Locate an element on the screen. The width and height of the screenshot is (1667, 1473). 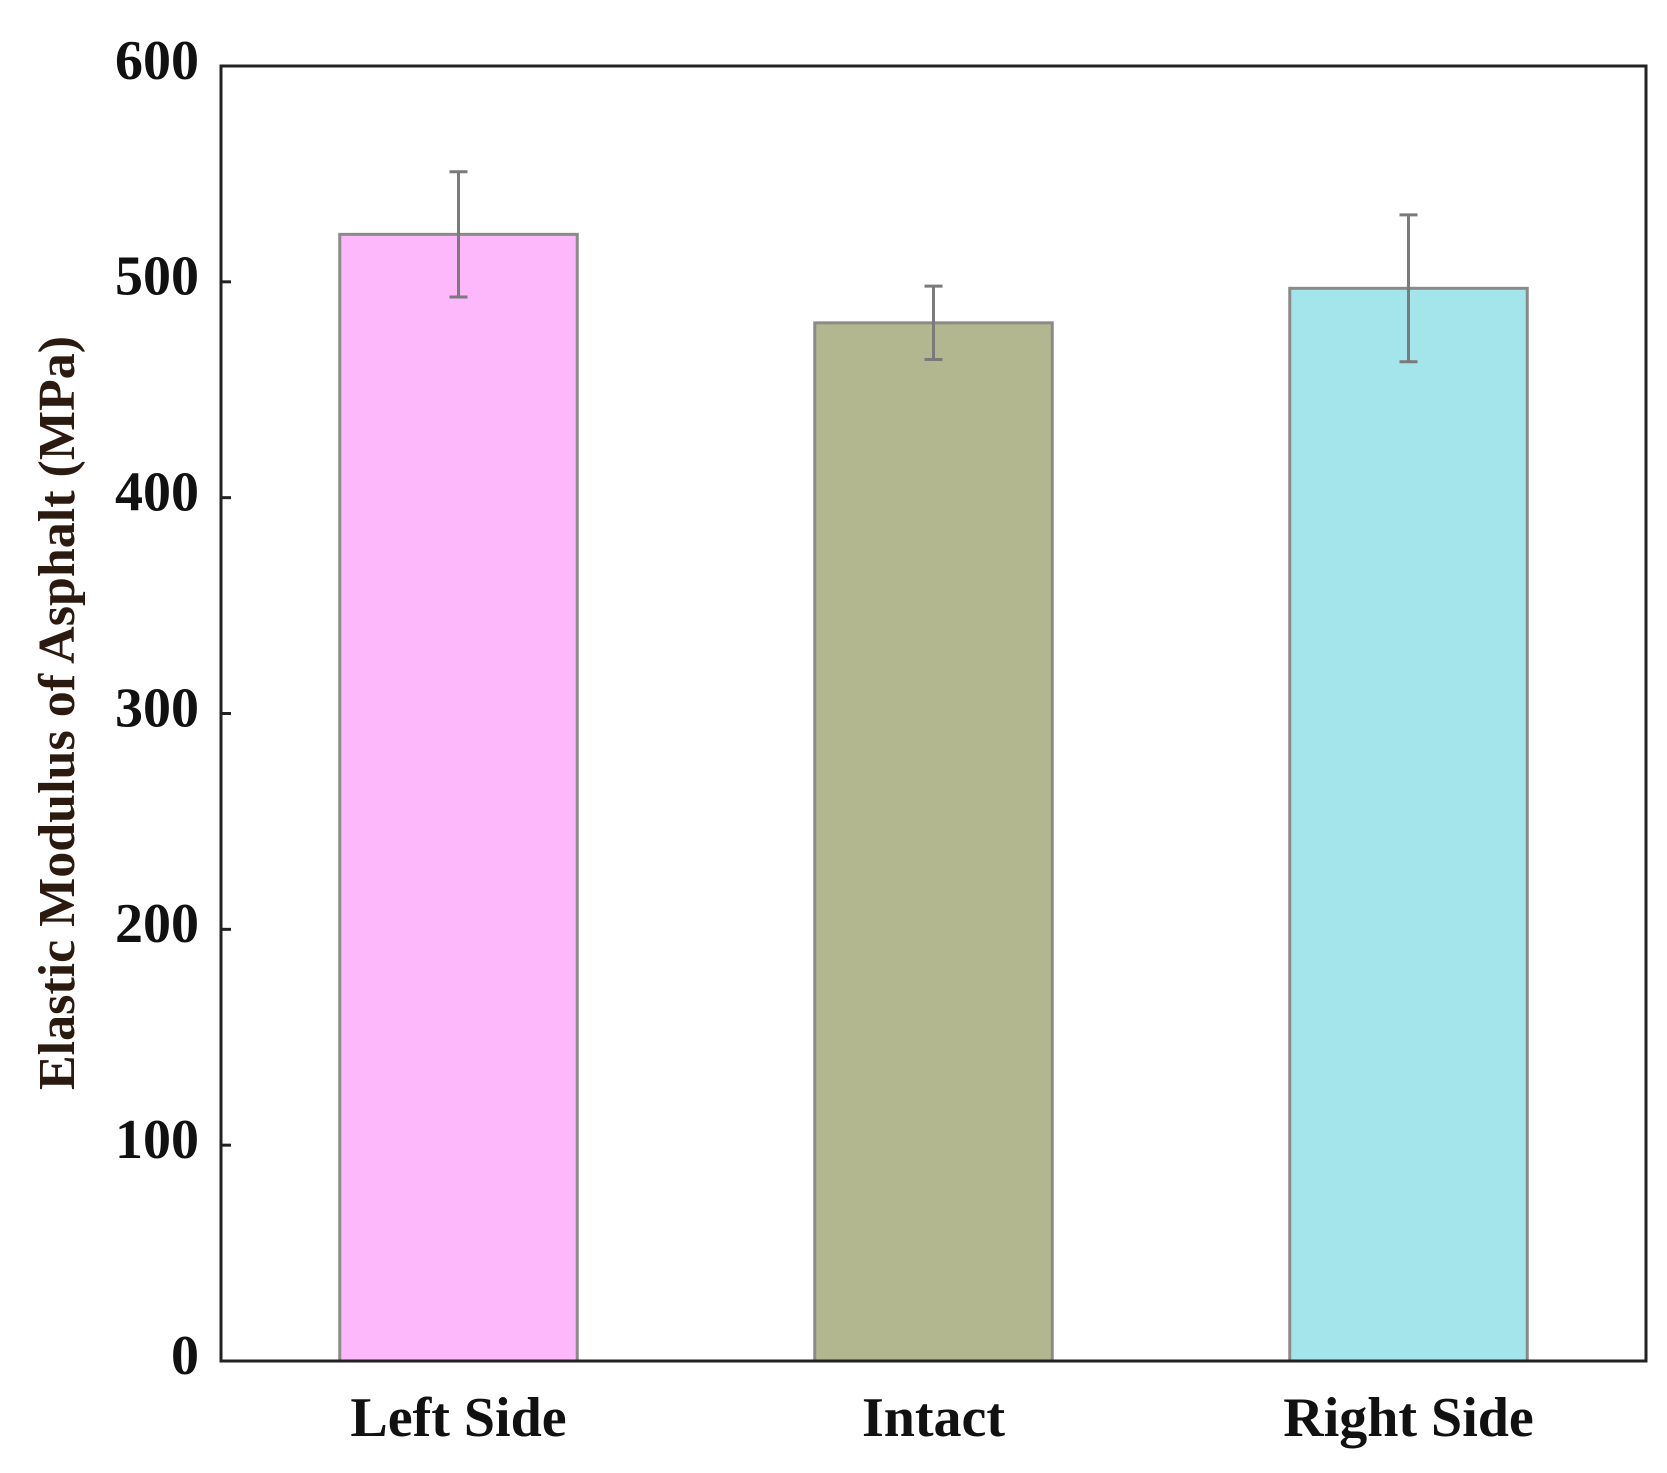
x-tick-label: Intact is located at coordinates (933, 1418).